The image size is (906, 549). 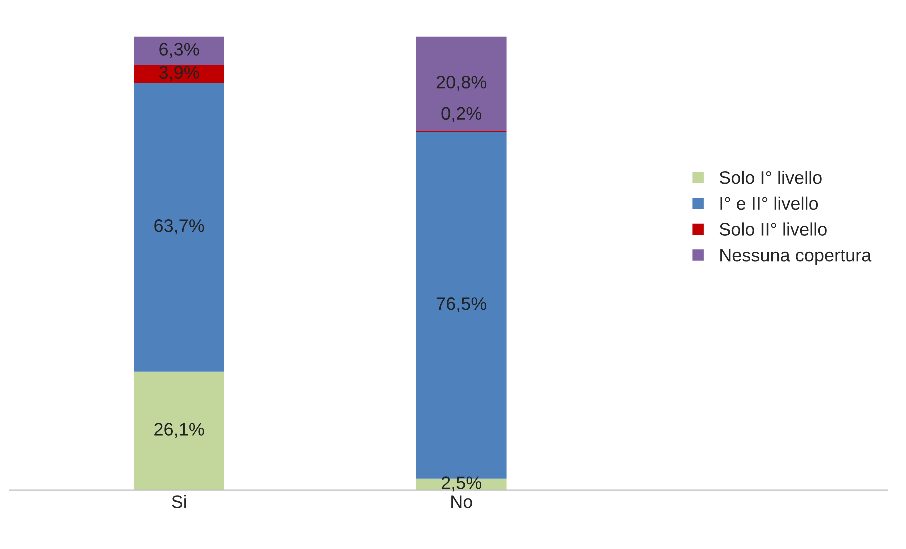 I want to click on x-tick-label: No, so click(x=462, y=502).